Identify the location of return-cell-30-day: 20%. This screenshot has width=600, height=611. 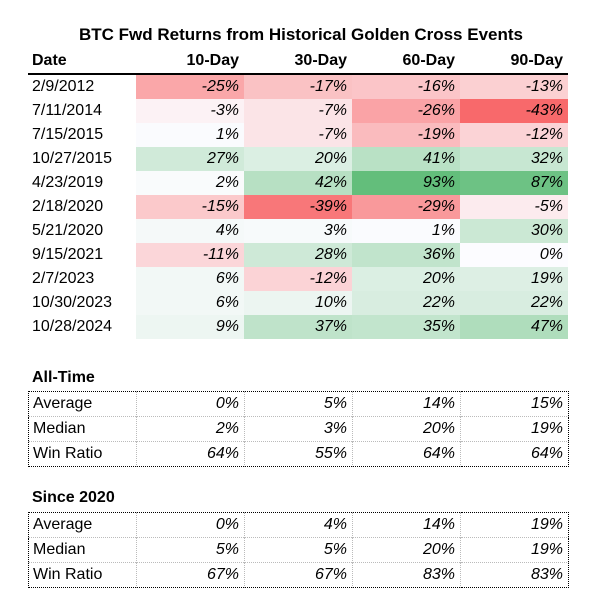
(298, 159).